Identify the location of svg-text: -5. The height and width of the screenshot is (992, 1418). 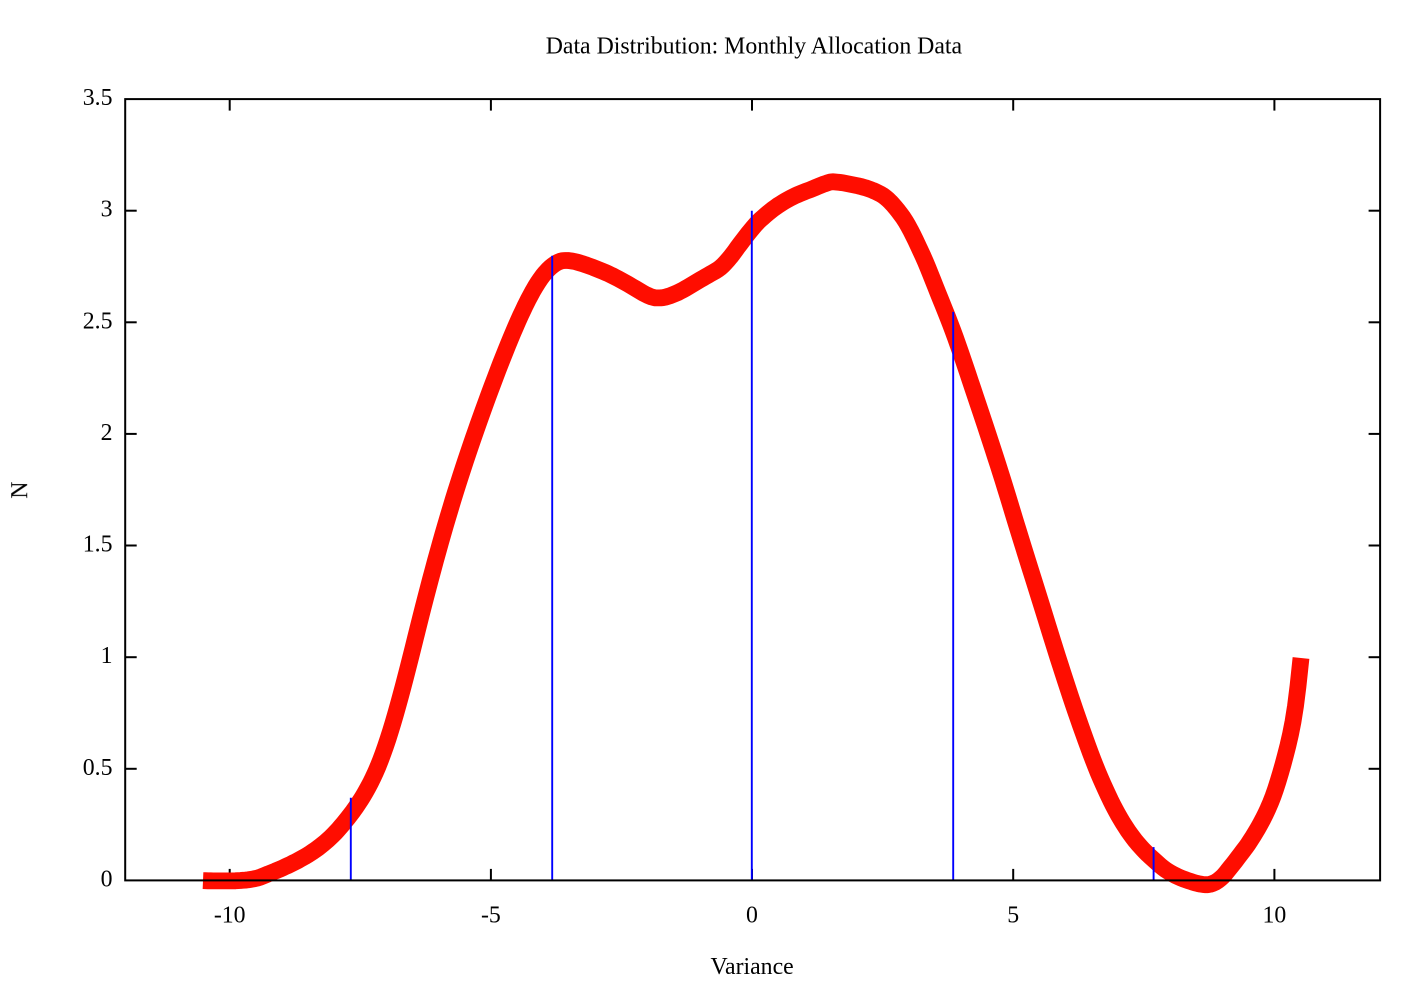
(491, 916).